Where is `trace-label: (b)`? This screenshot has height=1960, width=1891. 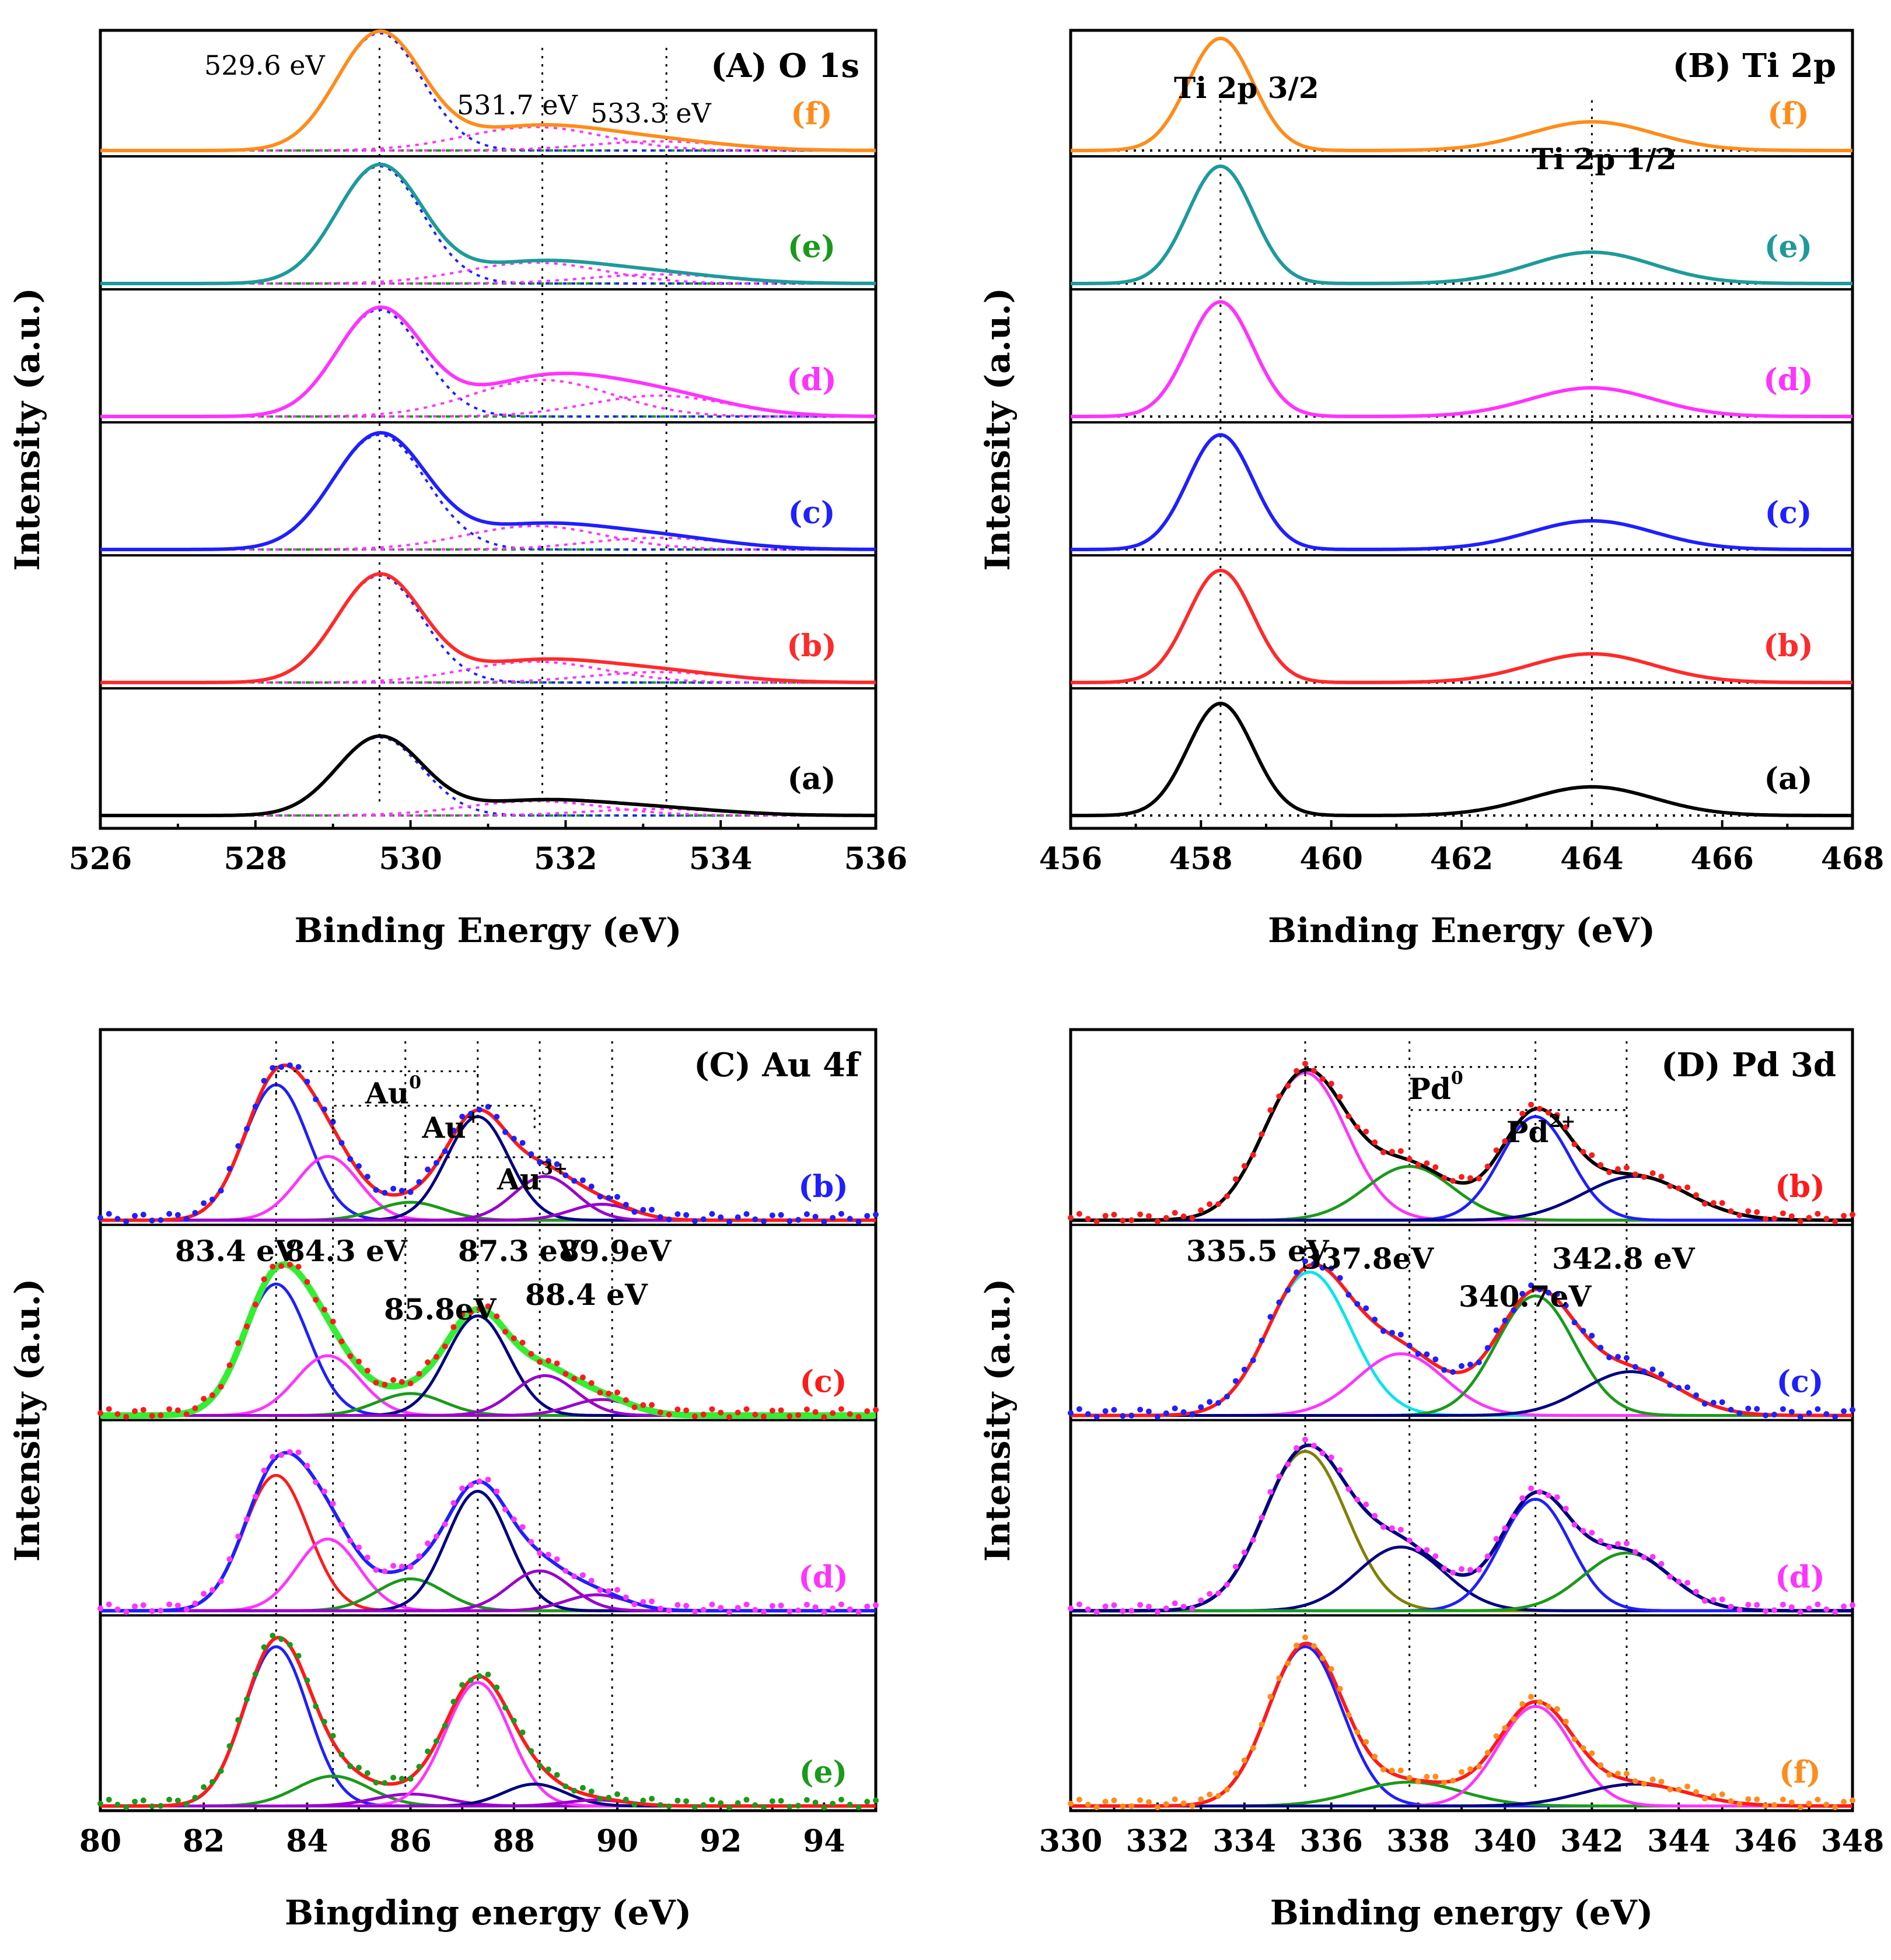 trace-label: (b) is located at coordinates (1800, 1187).